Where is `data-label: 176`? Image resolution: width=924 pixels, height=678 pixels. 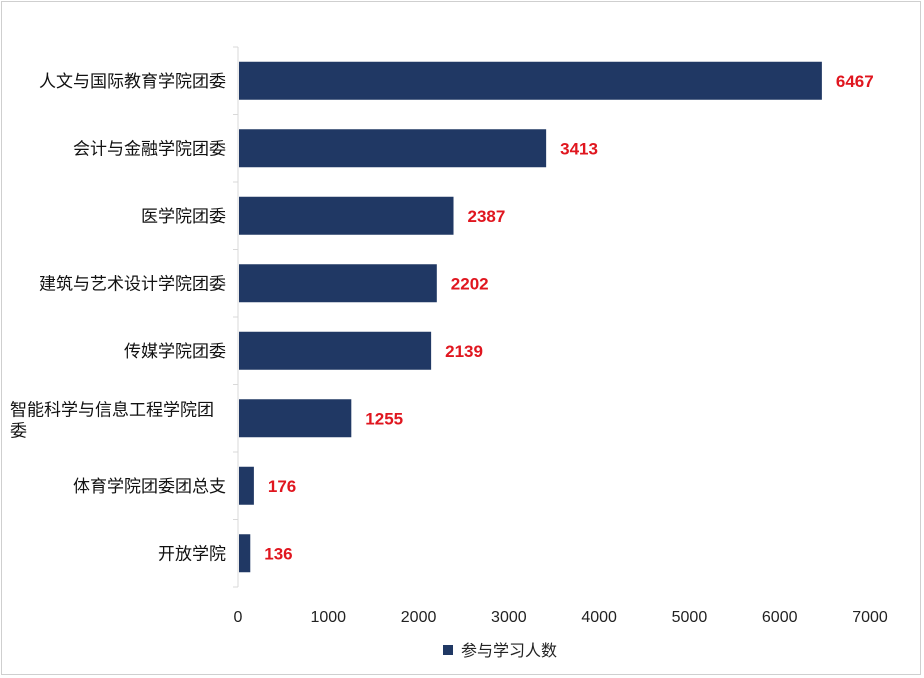 data-label: 176 is located at coordinates (282, 486).